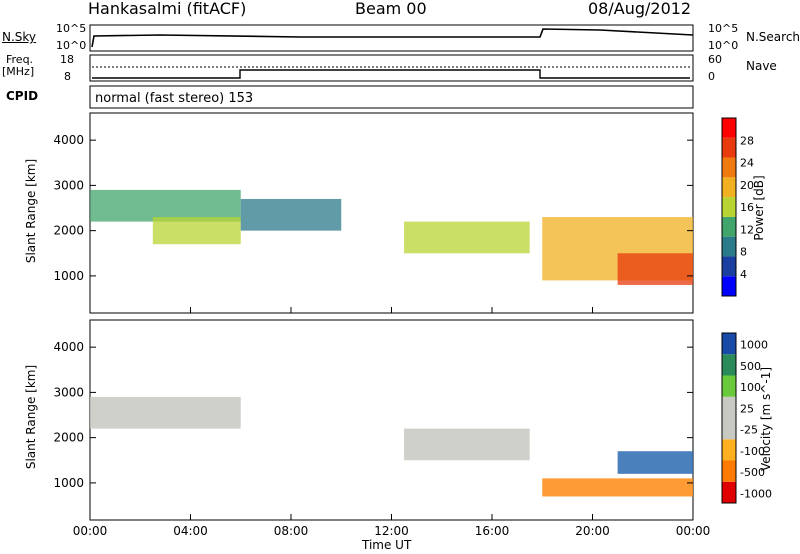 Image resolution: width=800 pixels, height=554 pixels. Describe the element at coordinates (756, 493) in the screenshot. I see `velocity-colorbar-tick-7: -1000` at that location.